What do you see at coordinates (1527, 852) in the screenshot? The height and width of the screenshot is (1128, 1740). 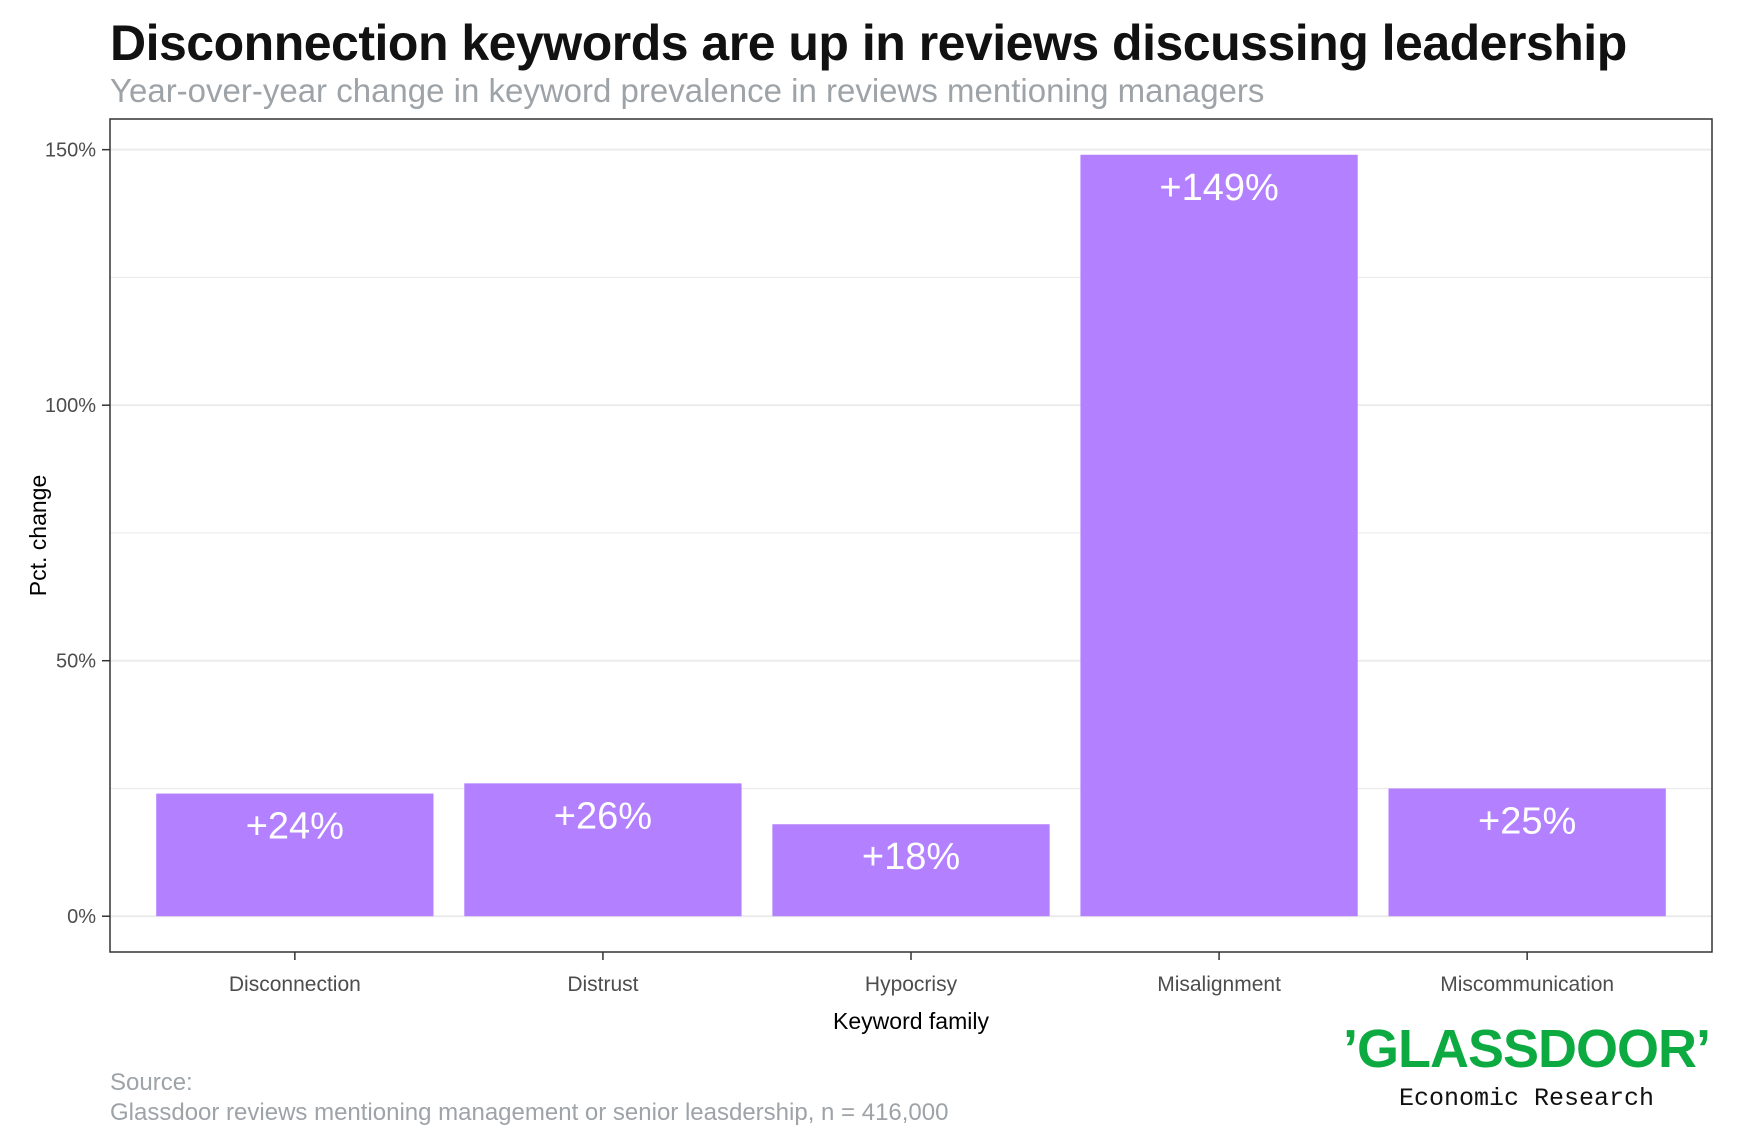 I see `bar-miscommunication` at bounding box center [1527, 852].